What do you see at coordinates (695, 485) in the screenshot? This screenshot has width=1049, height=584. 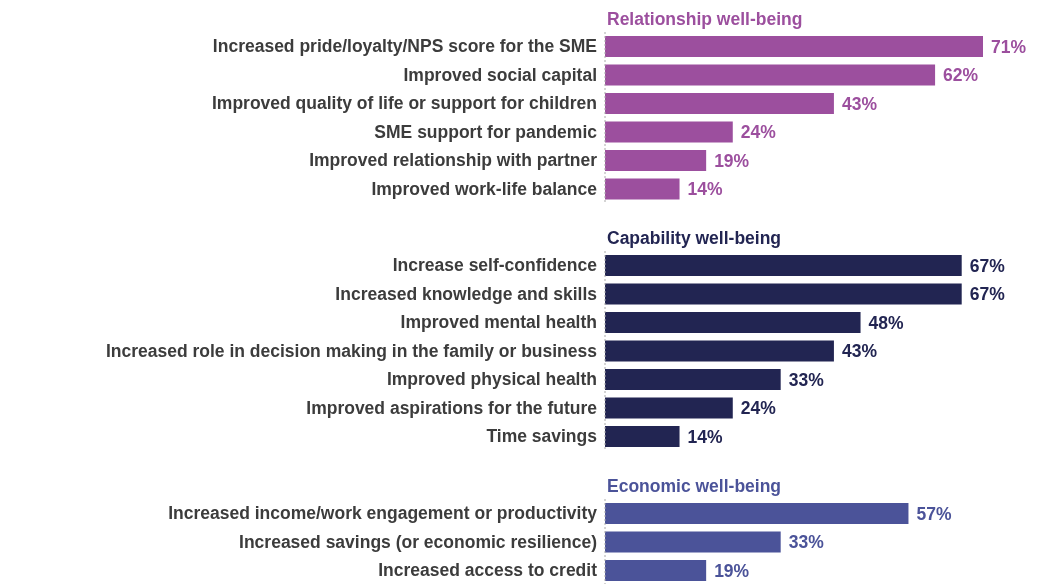 I see `chart-title: Economic well-being` at bounding box center [695, 485].